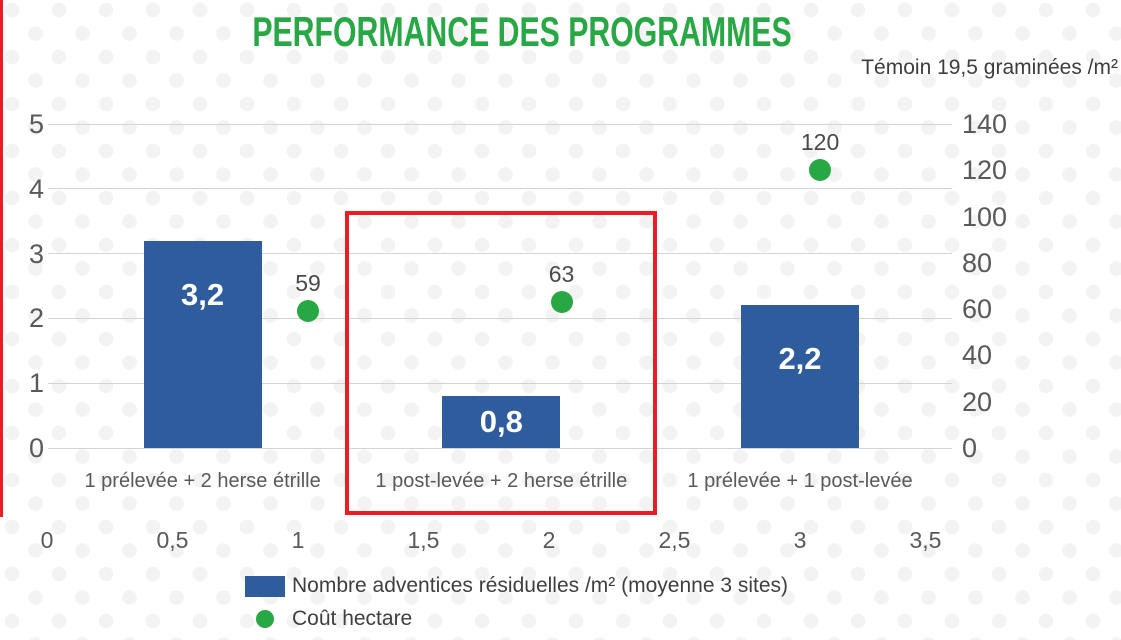  What do you see at coordinates (977, 262) in the screenshot?
I see `y-right-tick-label: 80` at bounding box center [977, 262].